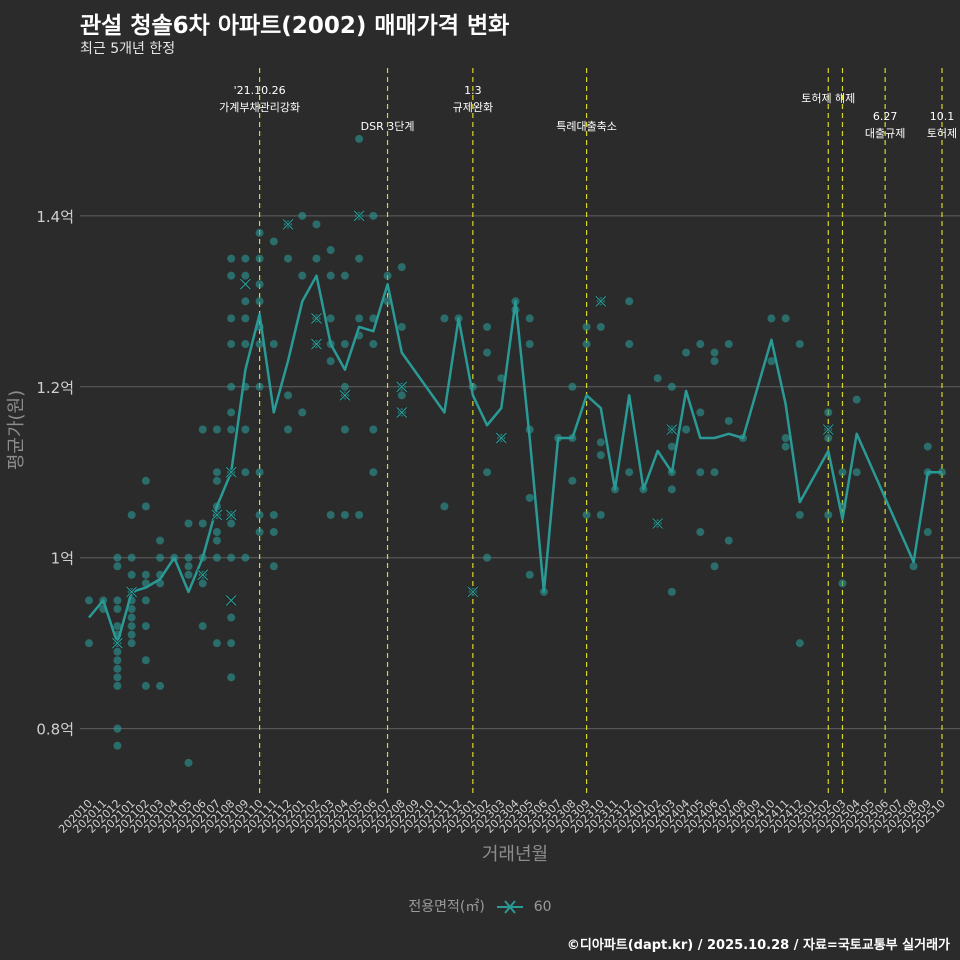 The width and height of the screenshot is (960, 960). What do you see at coordinates (260, 90) in the screenshot?
I see `event-date: '21.10.26` at bounding box center [260, 90].